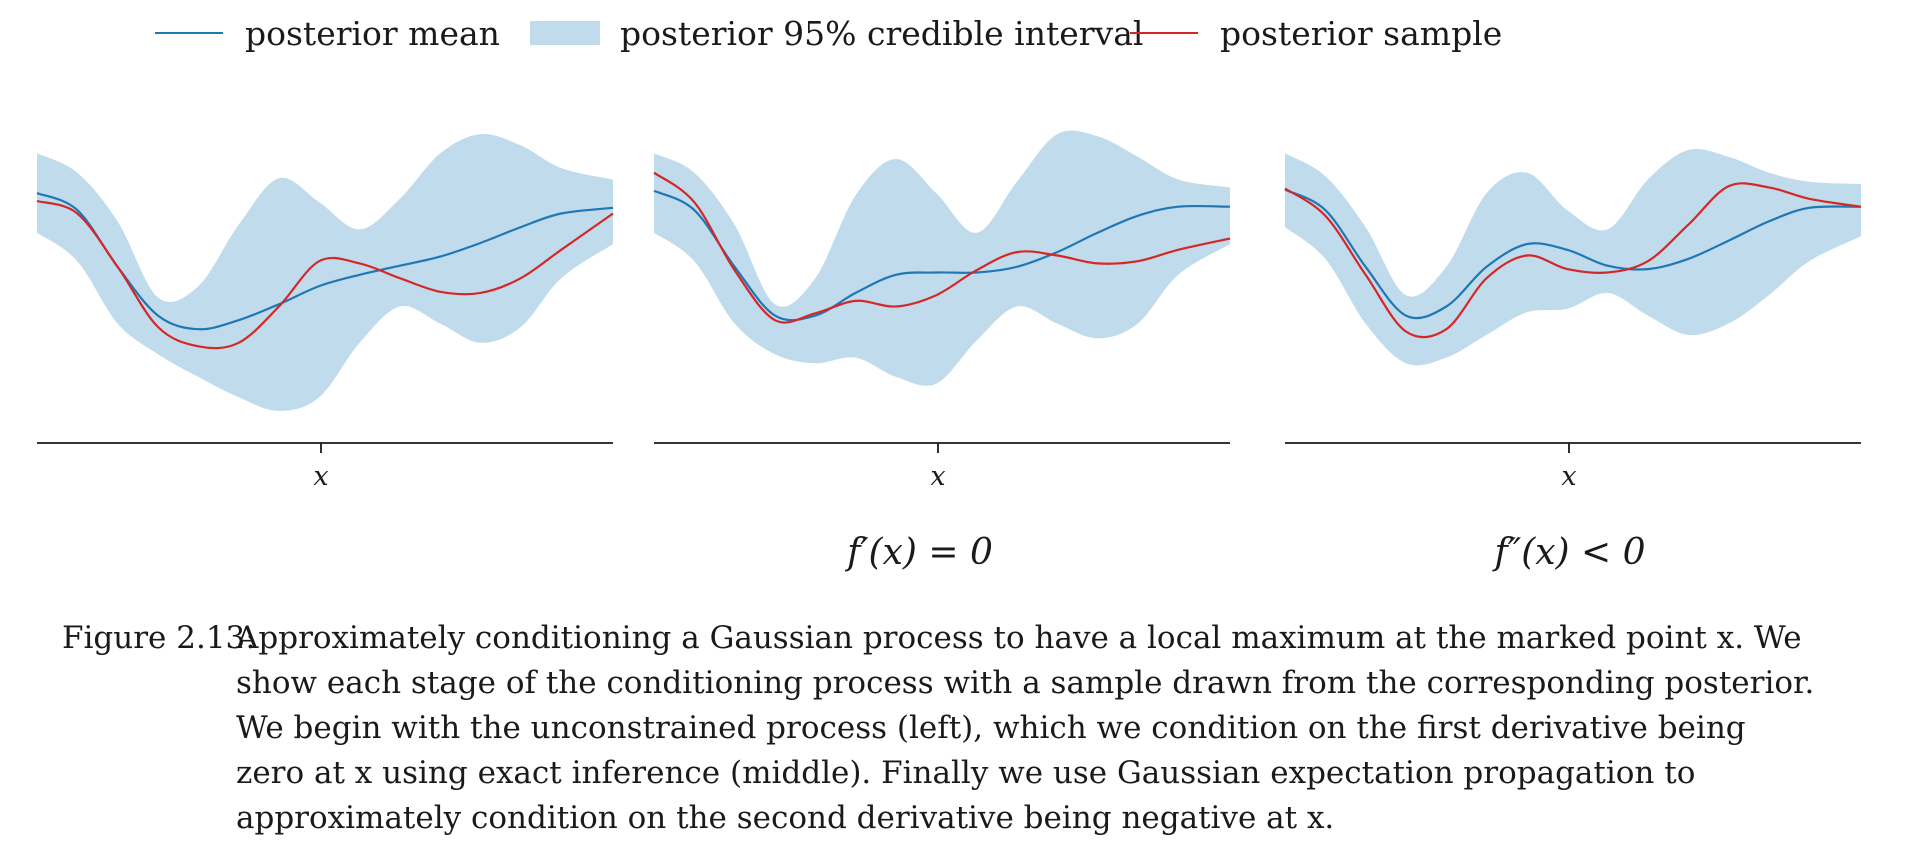 This screenshot has width=1905, height=855. Describe the element at coordinates (1361, 33) in the screenshot. I see `legend-sample-label: posterior sample` at that location.